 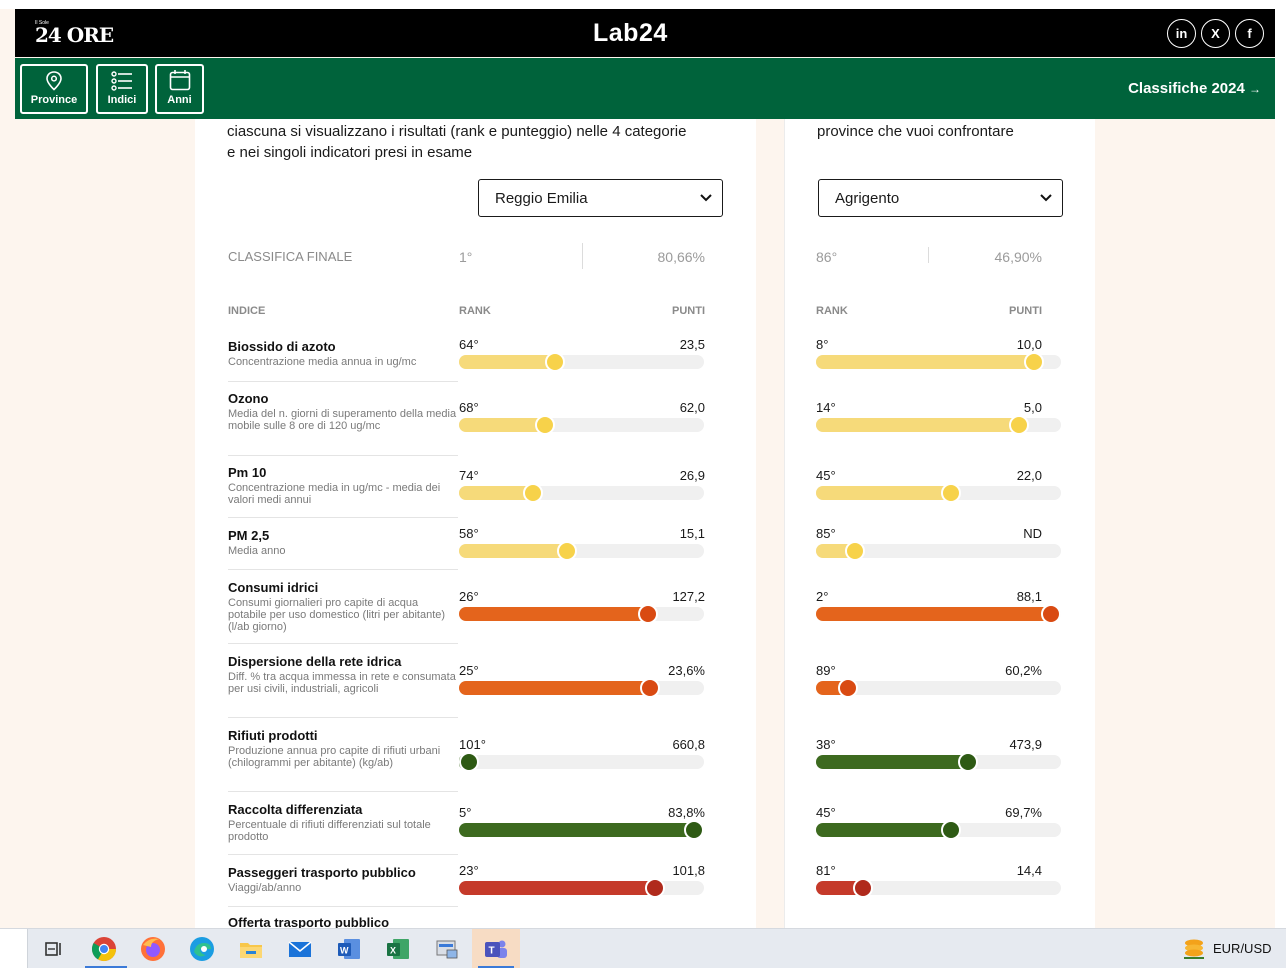 What do you see at coordinates (1029, 475) in the screenshot?
I see `points-value: 22,0` at bounding box center [1029, 475].